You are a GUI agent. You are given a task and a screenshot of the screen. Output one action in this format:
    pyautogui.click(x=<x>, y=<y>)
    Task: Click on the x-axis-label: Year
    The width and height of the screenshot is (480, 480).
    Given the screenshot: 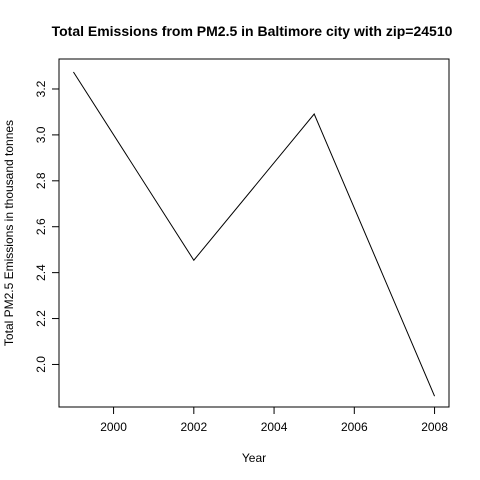 What is the action you would take?
    pyautogui.click(x=254, y=458)
    